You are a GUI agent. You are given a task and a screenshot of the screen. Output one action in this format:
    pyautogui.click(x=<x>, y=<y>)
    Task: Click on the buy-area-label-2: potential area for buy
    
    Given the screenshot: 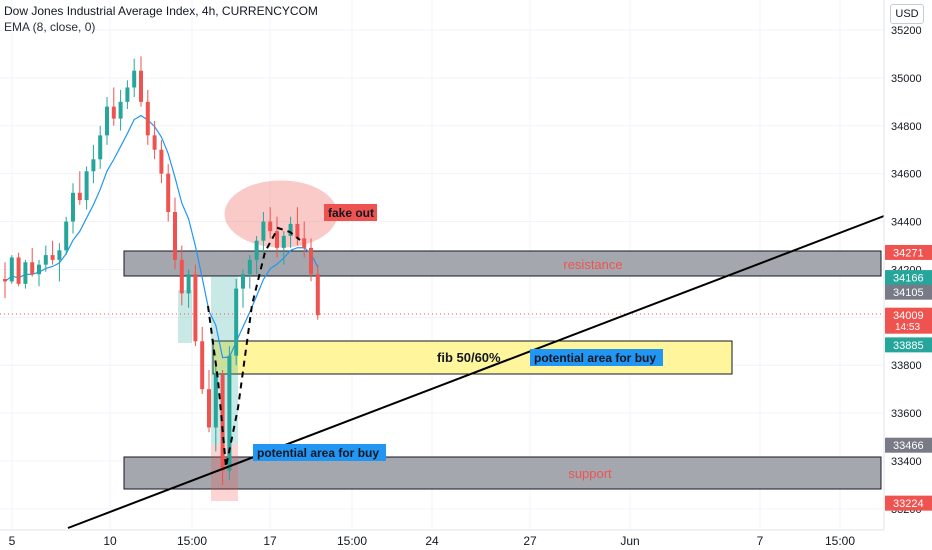 What is the action you would take?
    pyautogui.click(x=318, y=453)
    